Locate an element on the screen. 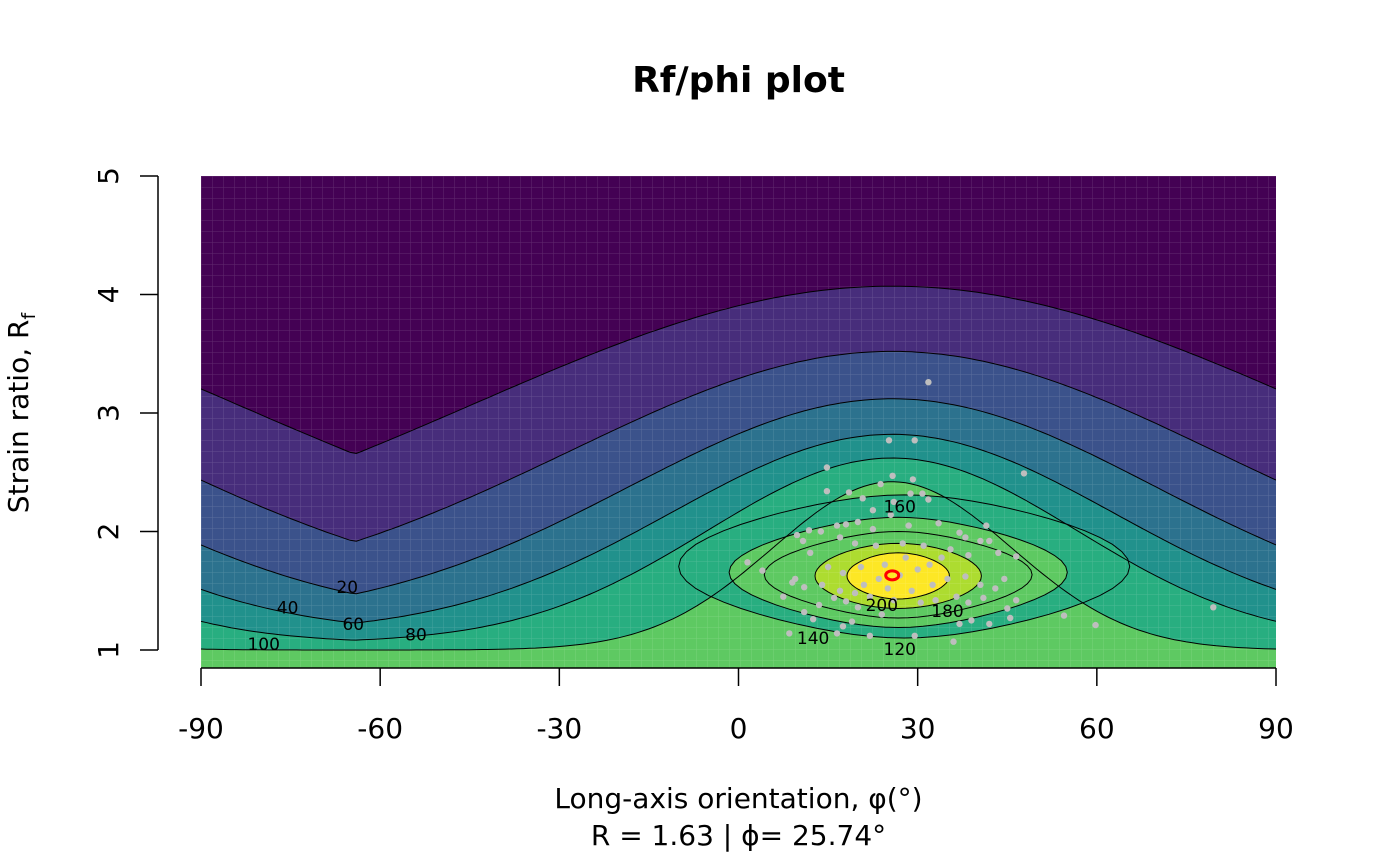 This screenshot has width=1400, height=865. y-axis: 1 2 3 4 5 is located at coordinates (125, 413).